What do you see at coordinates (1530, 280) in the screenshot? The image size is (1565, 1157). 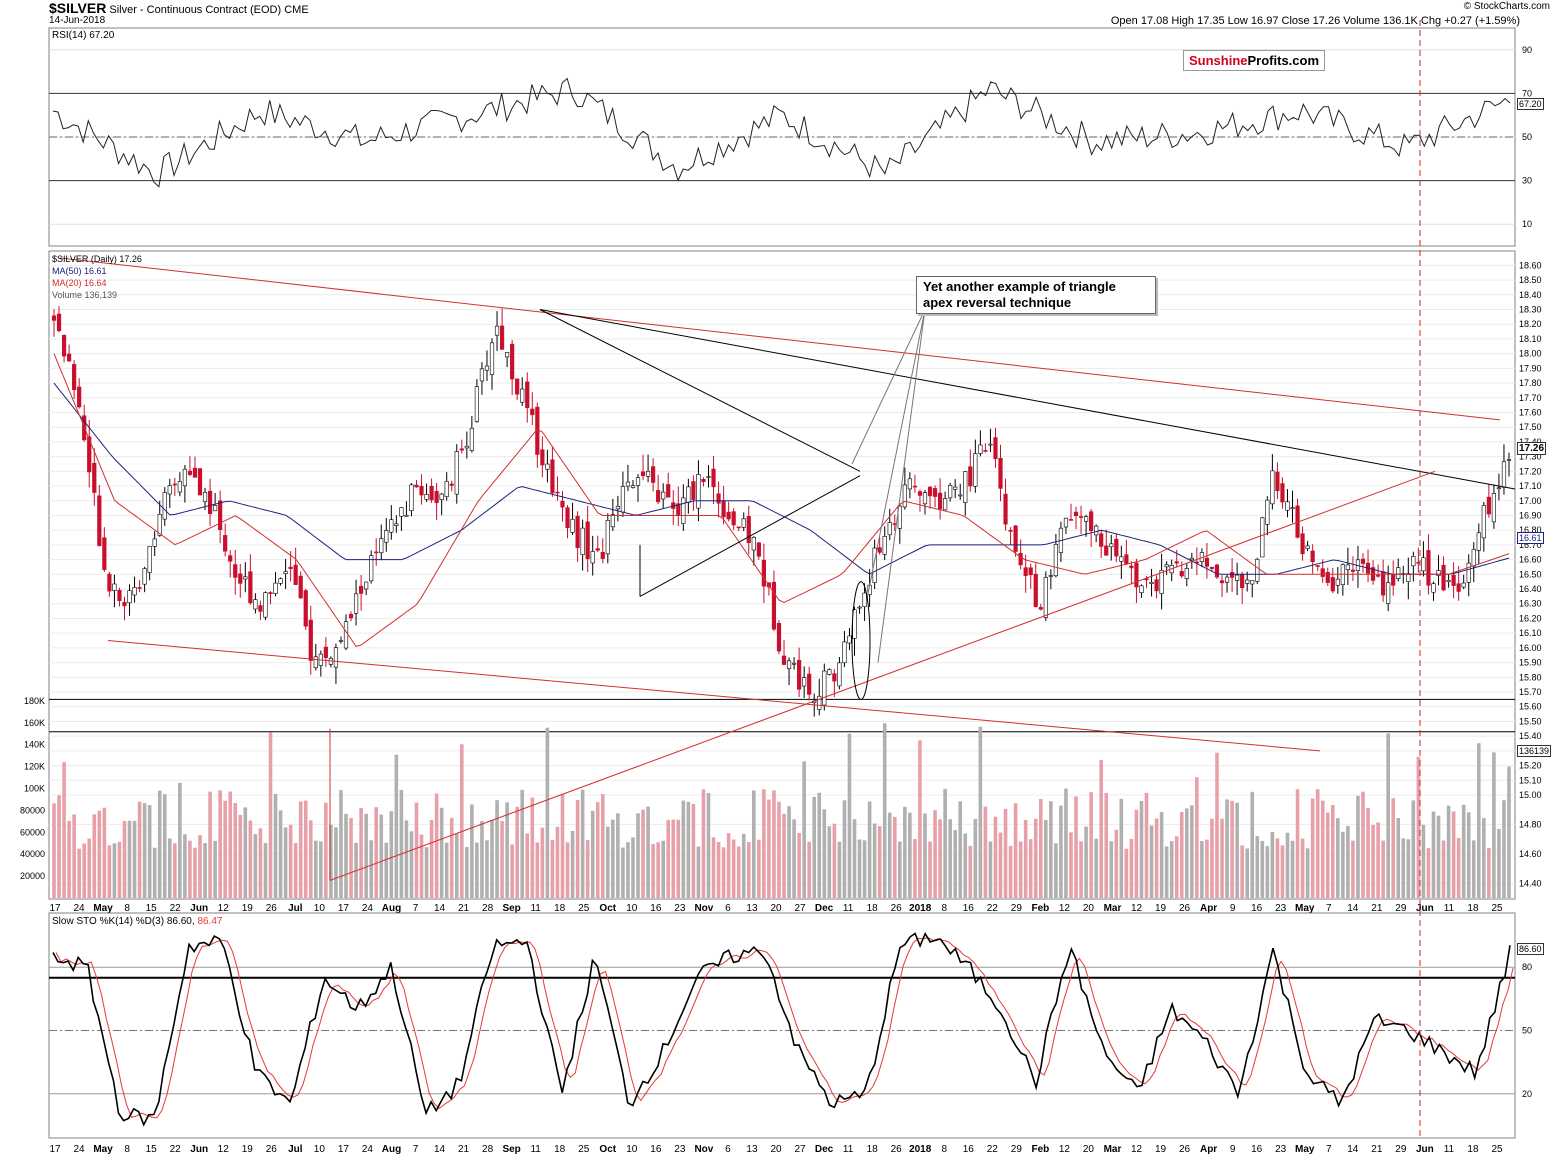 I see `price-tick-label: 18.50` at bounding box center [1530, 280].